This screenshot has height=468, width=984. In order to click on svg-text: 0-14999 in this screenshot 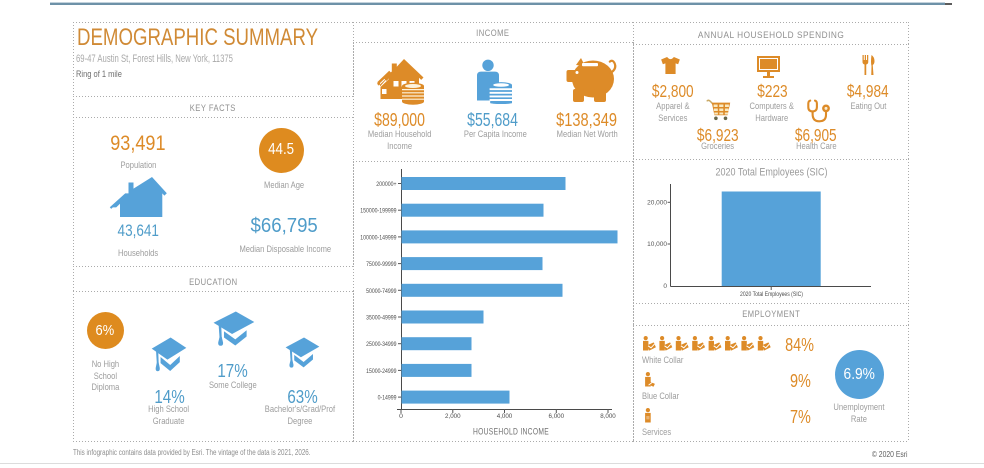, I will do `click(387, 398)`.